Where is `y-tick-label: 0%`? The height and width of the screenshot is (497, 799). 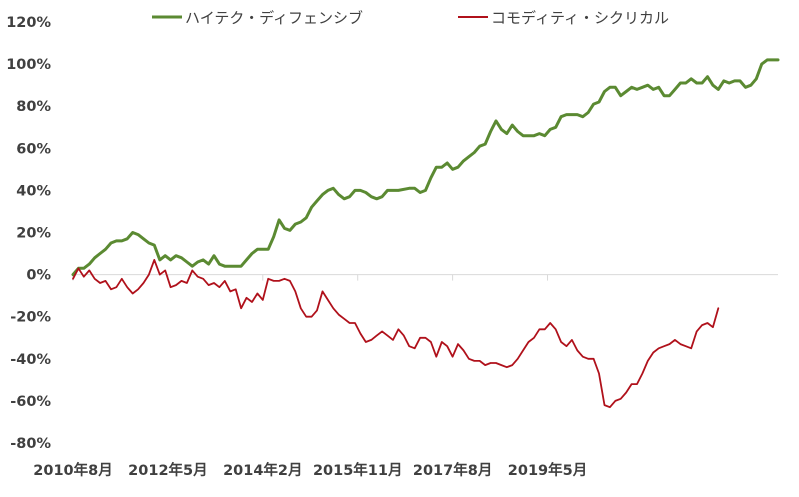
y-tick-label: 0% is located at coordinates (38, 276).